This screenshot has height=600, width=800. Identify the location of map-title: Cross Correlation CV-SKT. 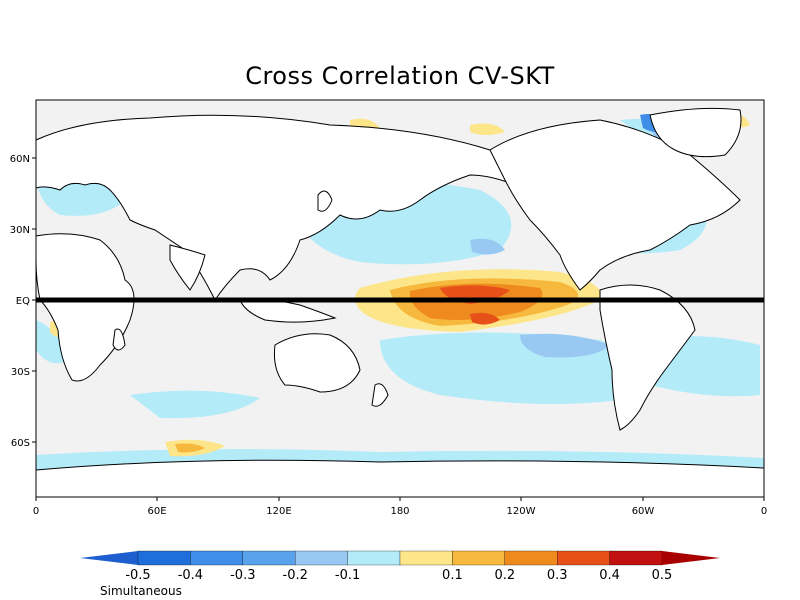
(400, 76).